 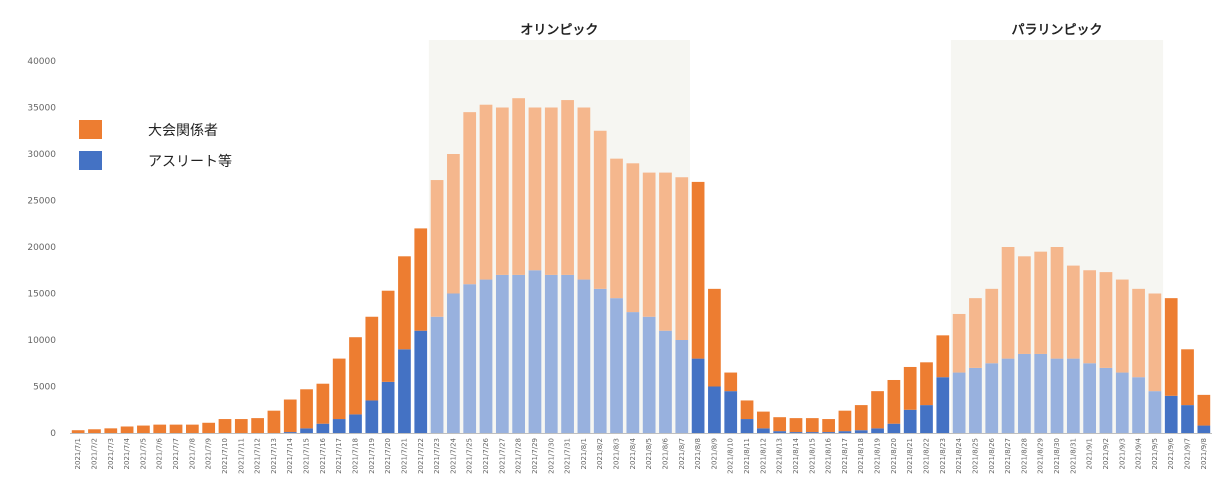 I want to click on x-tick-label: 2021/9/3, so click(x=1122, y=453).